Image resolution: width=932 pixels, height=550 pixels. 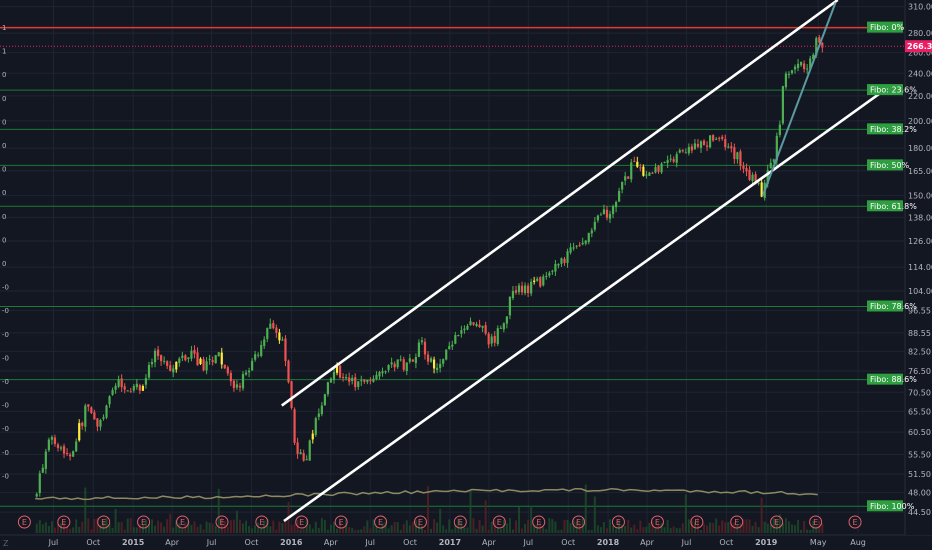 What do you see at coordinates (920, 52) in the screenshot?
I see `y-tick-label: 260.00` at bounding box center [920, 52].